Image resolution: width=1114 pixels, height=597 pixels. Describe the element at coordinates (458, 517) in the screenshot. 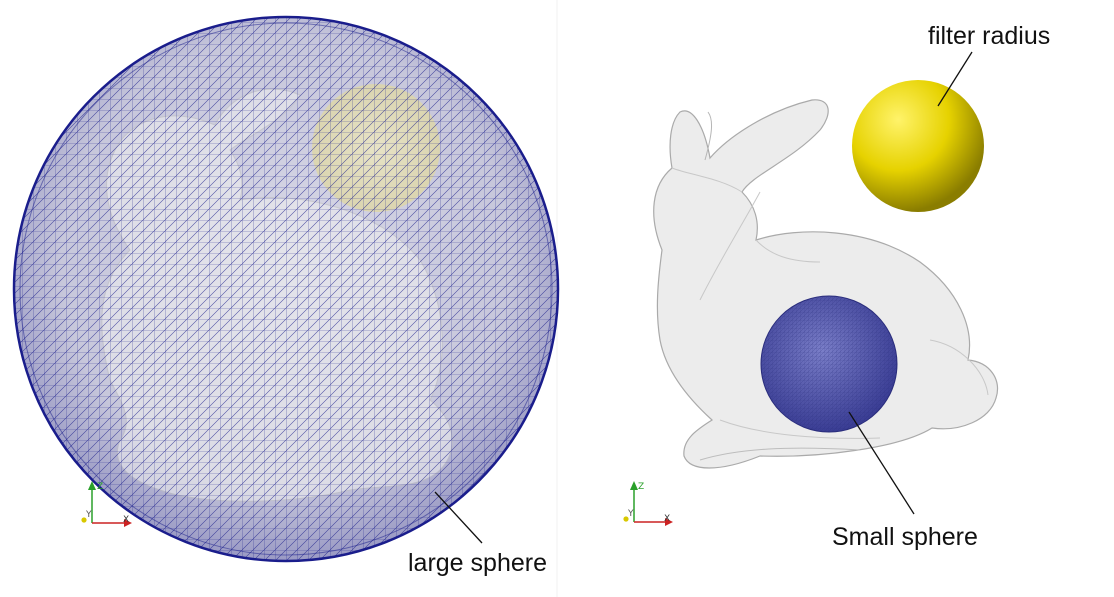

I see `large-sphere-leader` at that location.